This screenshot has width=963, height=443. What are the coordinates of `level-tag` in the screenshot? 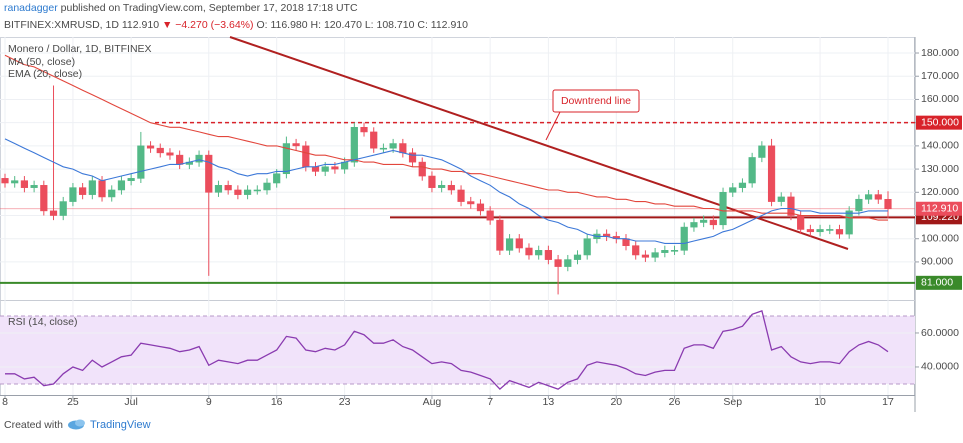 It's located at (939, 282).